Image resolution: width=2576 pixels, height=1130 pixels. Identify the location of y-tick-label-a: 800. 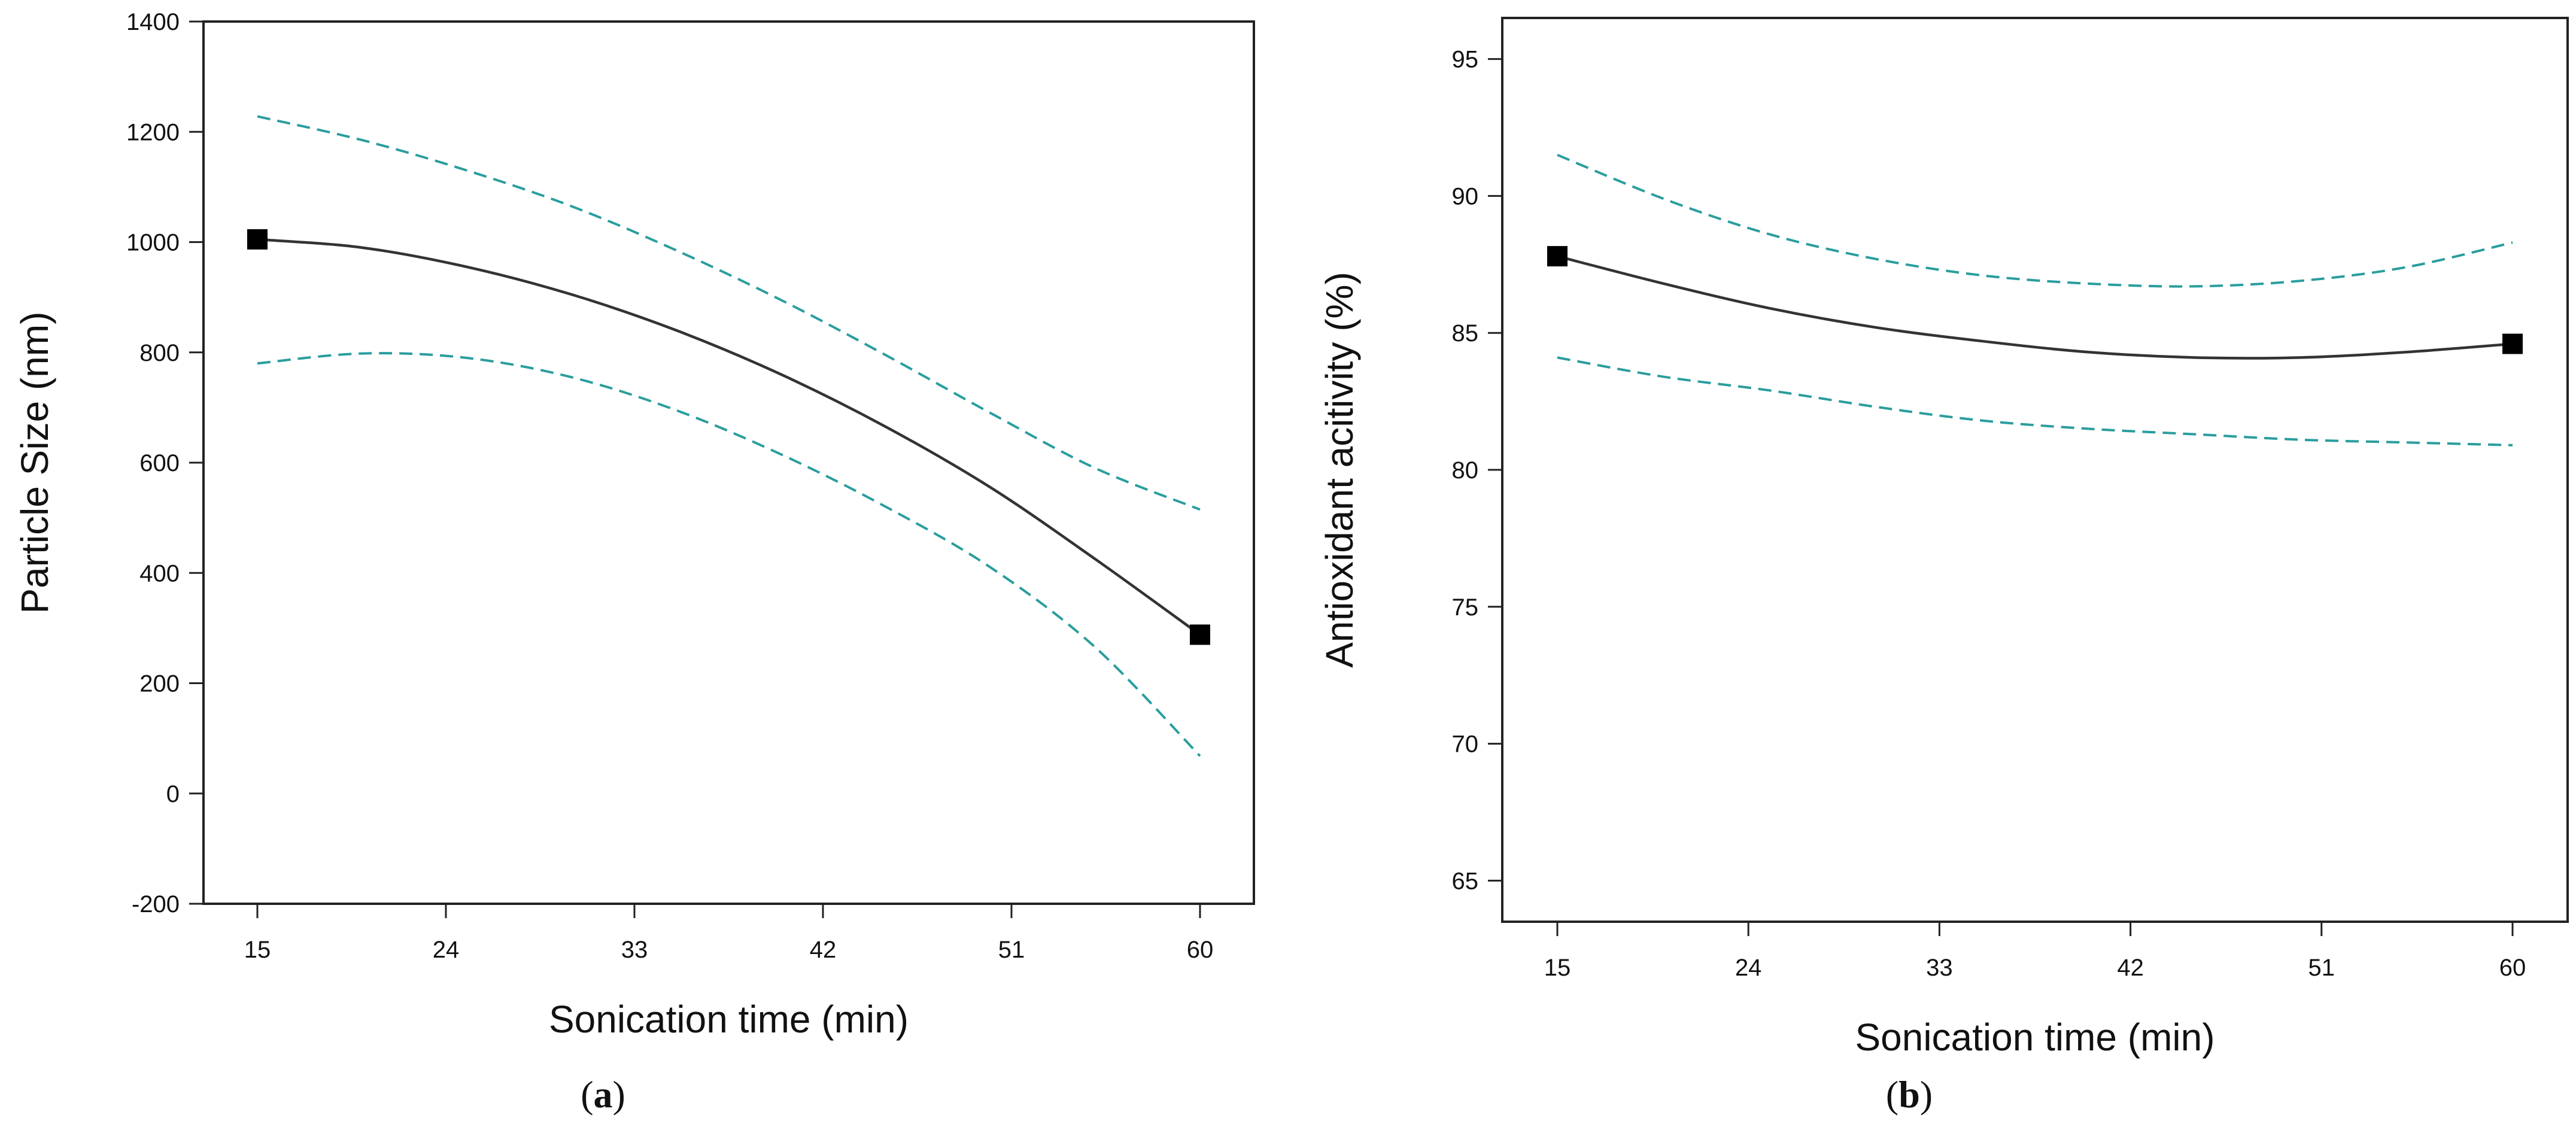
(159, 353).